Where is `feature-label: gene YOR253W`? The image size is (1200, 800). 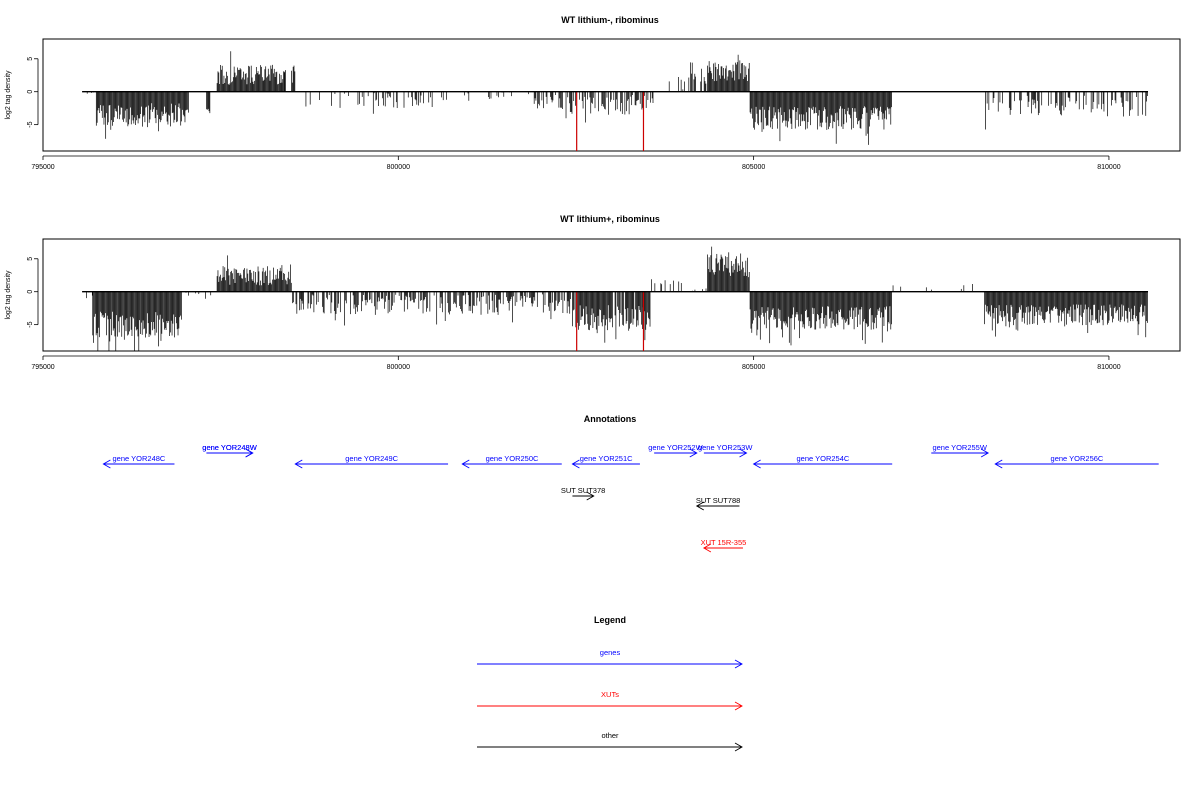 feature-label: gene YOR253W is located at coordinates (725, 447).